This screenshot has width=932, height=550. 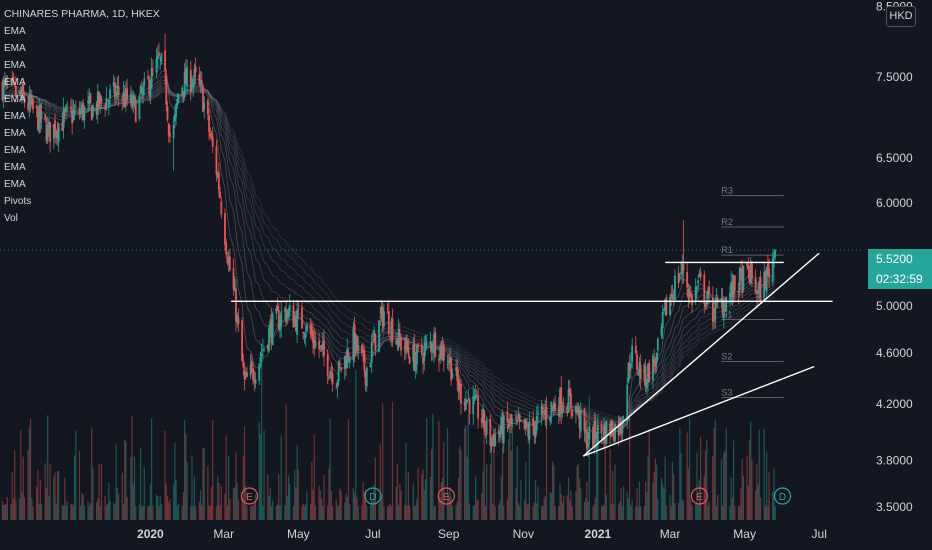 I want to click on indicator-ema-1: EMA, so click(x=15, y=31).